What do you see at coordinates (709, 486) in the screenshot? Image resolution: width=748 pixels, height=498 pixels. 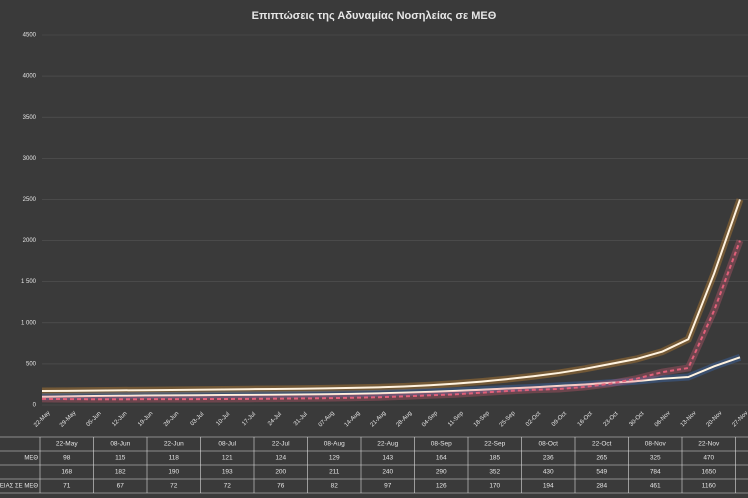 I see `table-cell: 1160` at bounding box center [709, 486].